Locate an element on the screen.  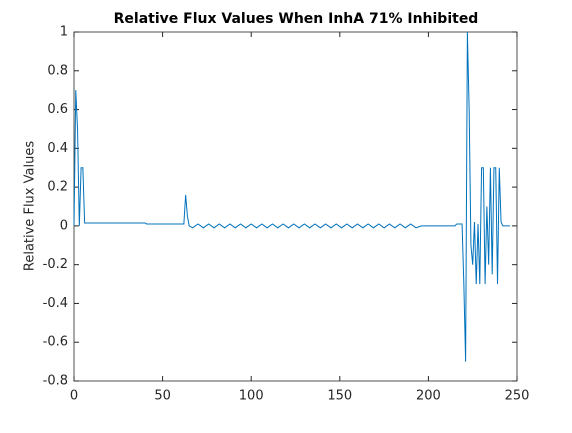
y-tick-label: 0 is located at coordinates (64, 225).